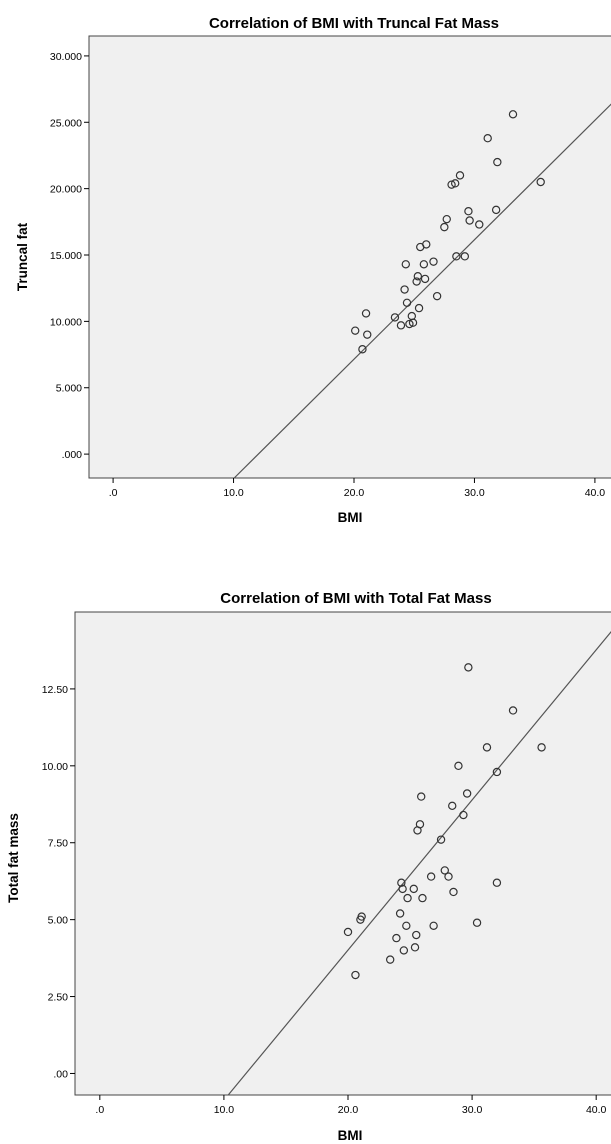  Describe the element at coordinates (55, 690) in the screenshot. I see `y-tick-label: 12.50` at that location.